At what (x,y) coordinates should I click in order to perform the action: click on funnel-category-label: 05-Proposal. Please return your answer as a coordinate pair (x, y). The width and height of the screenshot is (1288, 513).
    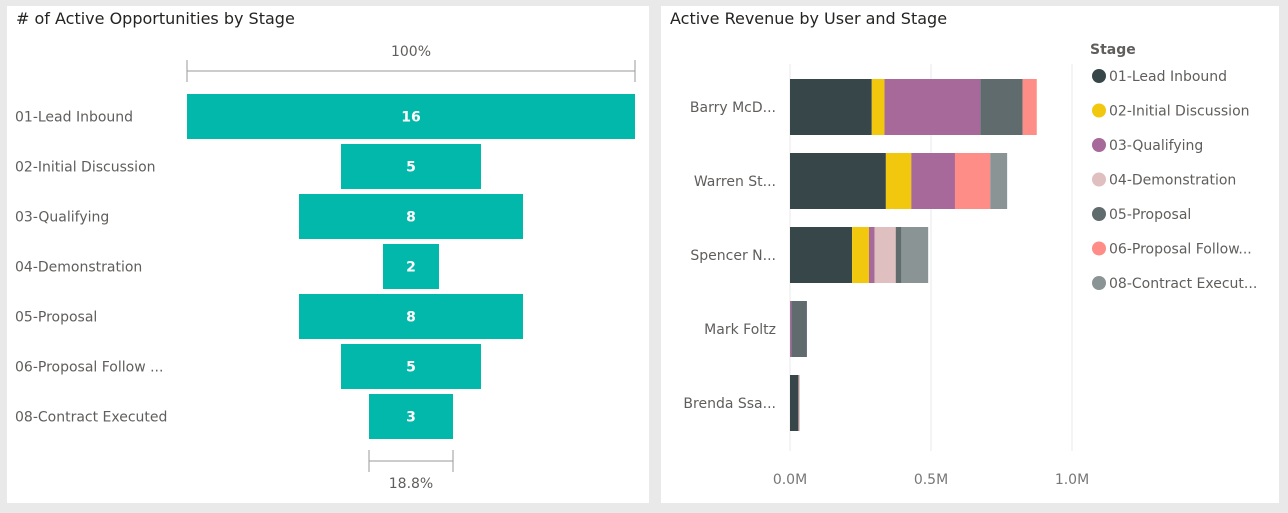
    Looking at the image, I should click on (56, 318).